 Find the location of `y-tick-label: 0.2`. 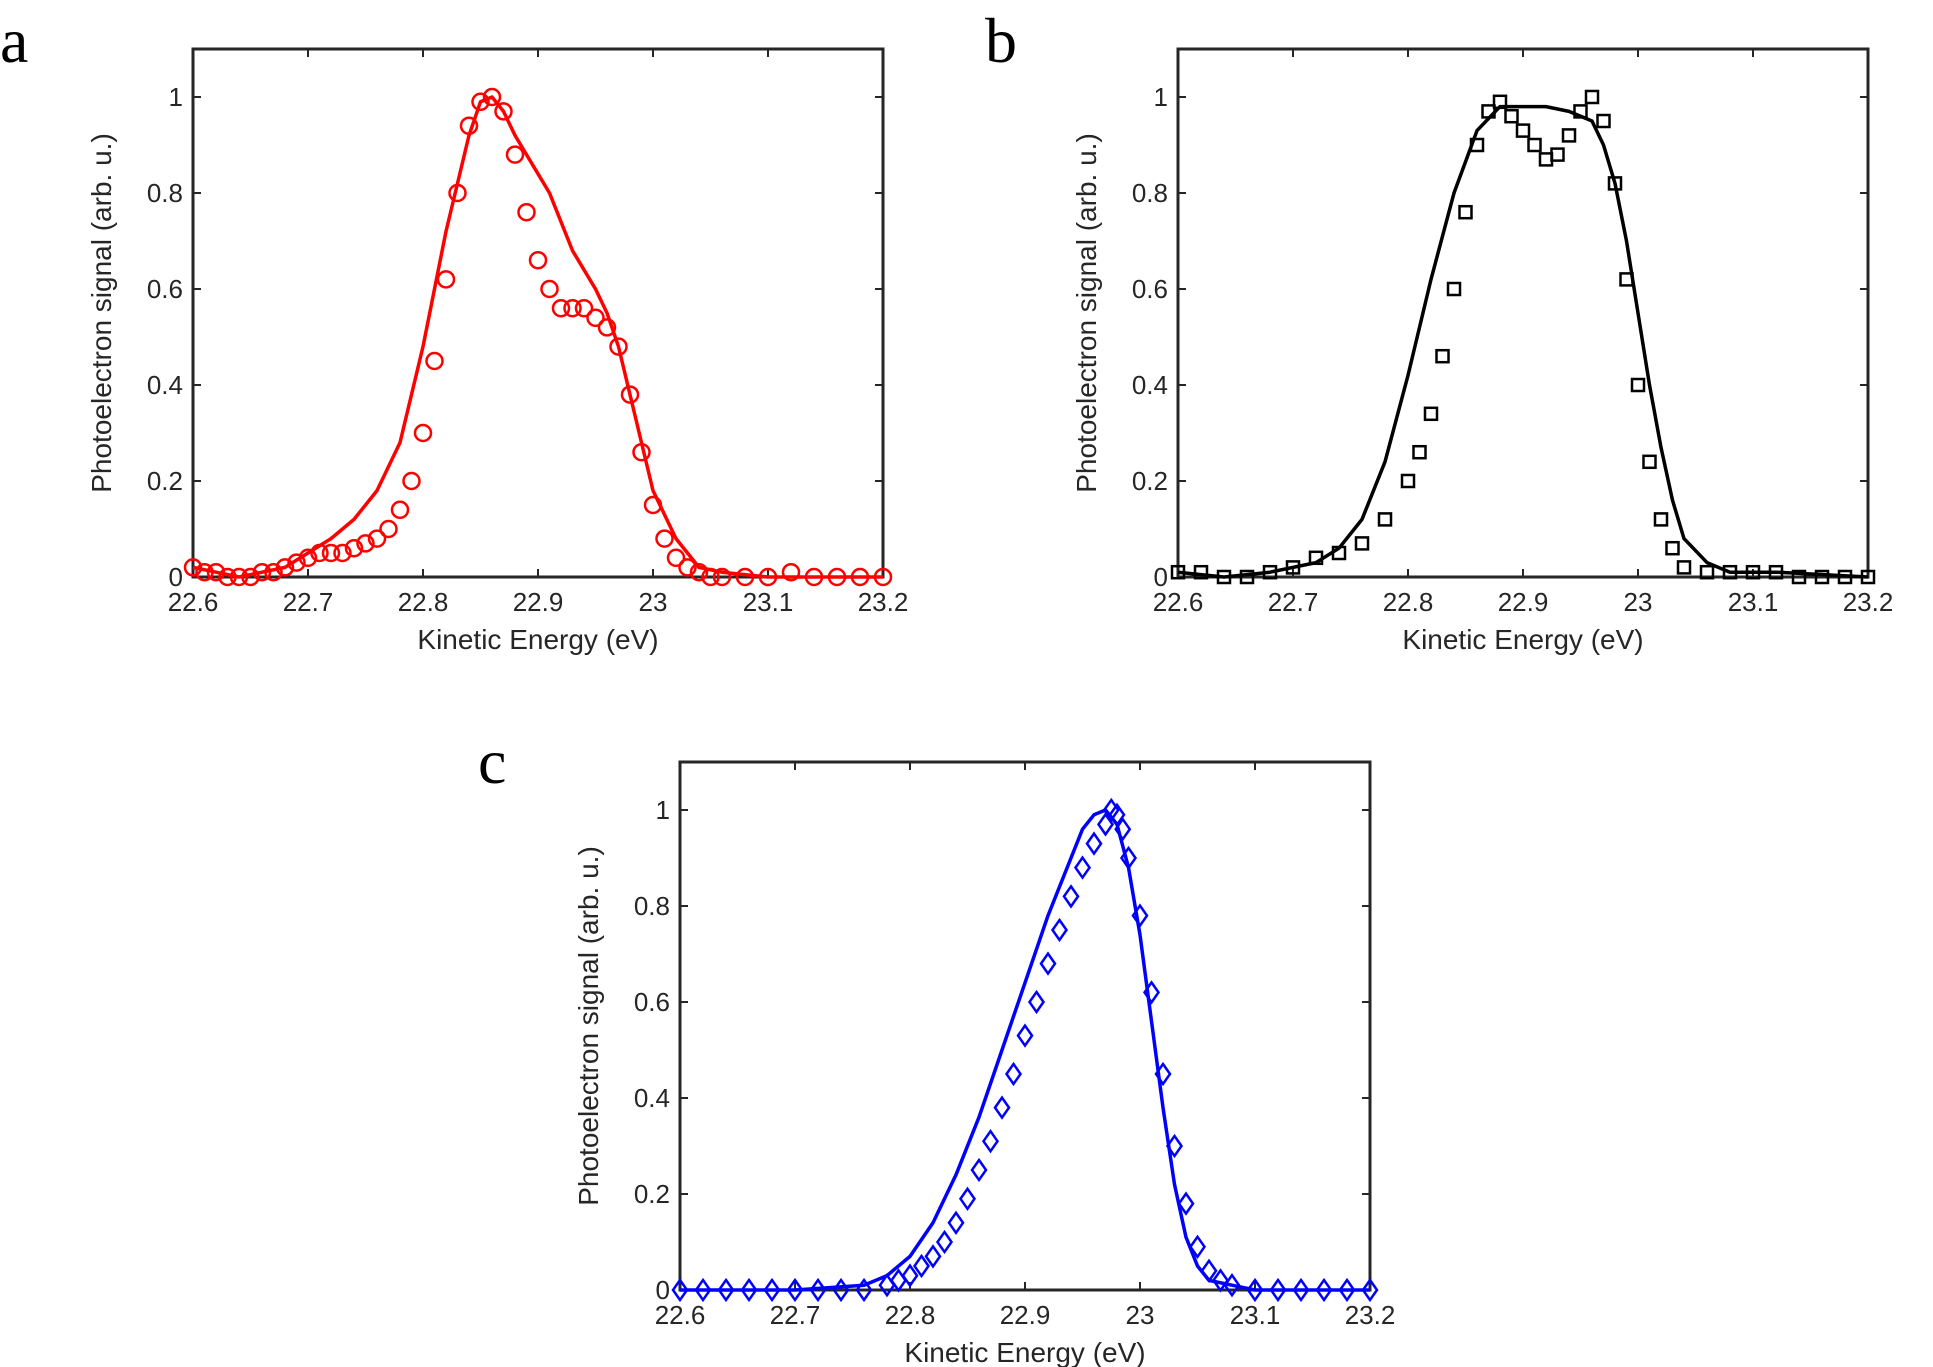

y-tick-label: 0.2 is located at coordinates (1150, 481).